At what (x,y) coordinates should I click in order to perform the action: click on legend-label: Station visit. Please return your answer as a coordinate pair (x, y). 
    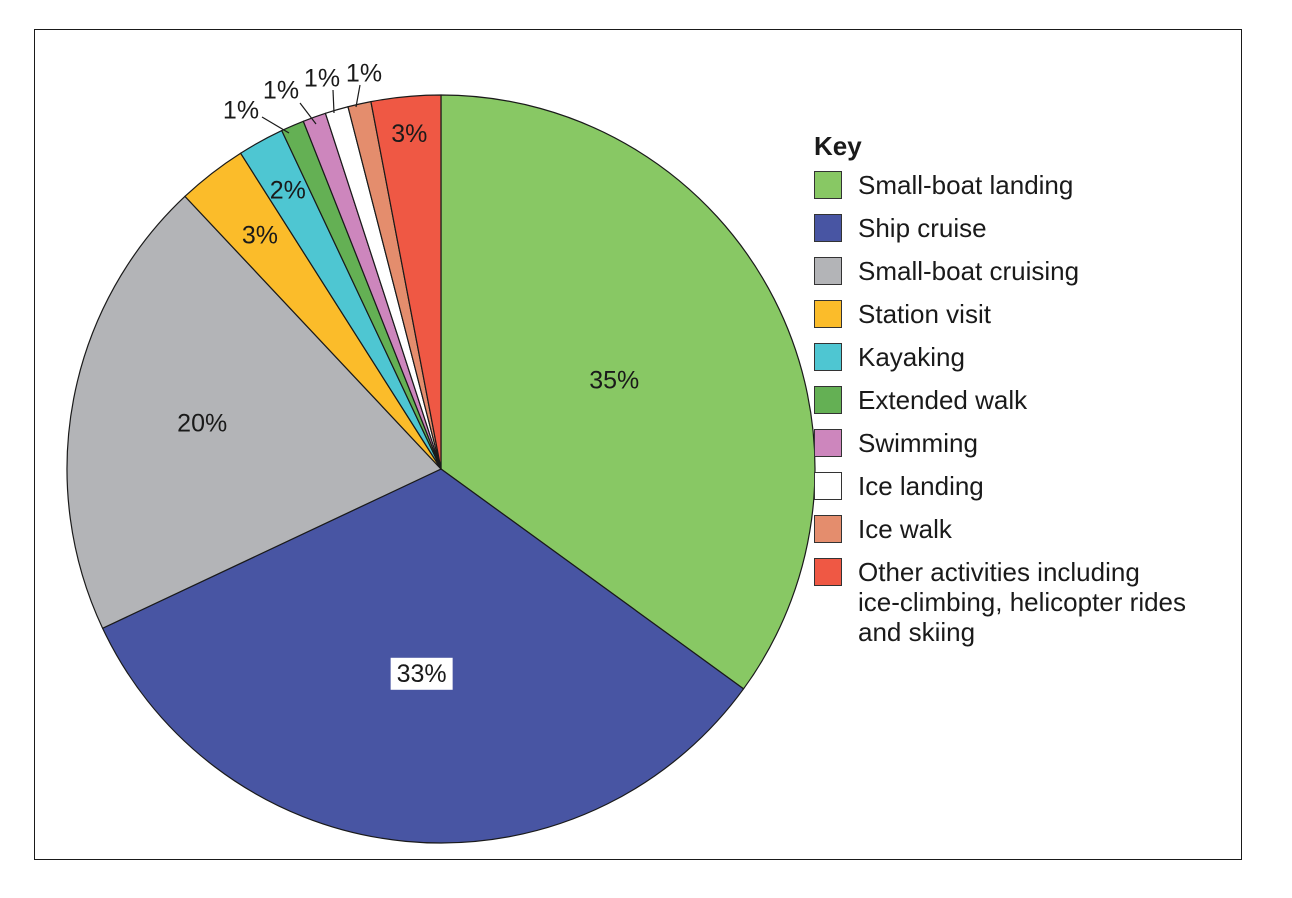
    Looking at the image, I should click on (924, 314).